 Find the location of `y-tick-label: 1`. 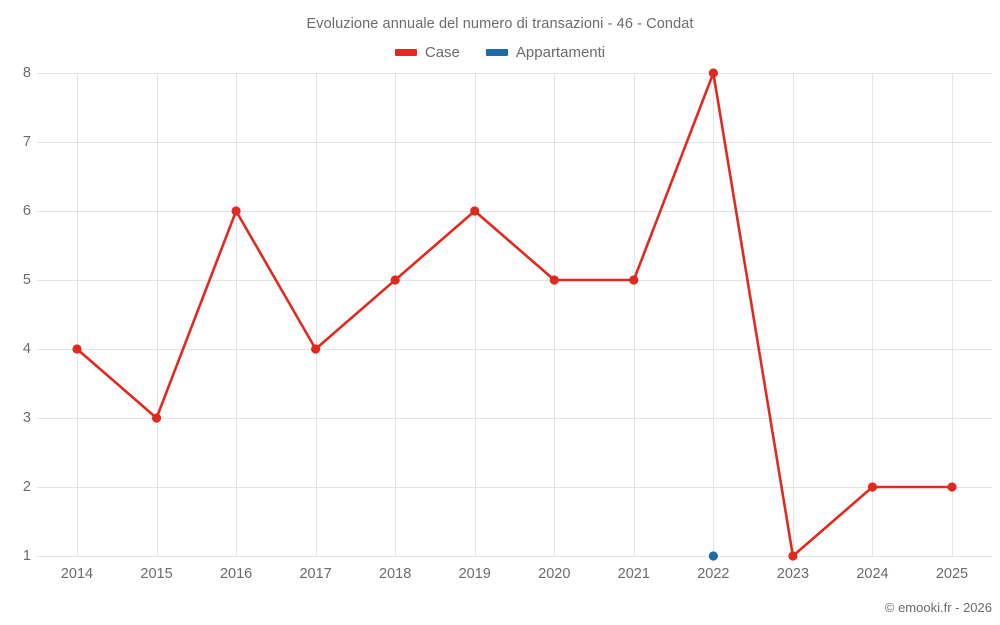

y-tick-label: 1 is located at coordinates (26, 555).